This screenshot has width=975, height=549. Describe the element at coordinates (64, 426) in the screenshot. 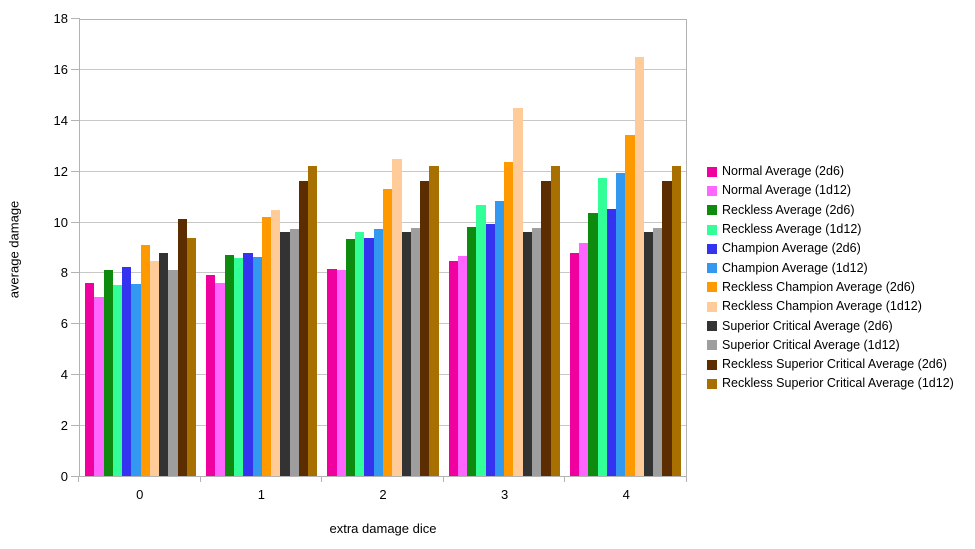

I see `y-tick-label-2: 2` at that location.